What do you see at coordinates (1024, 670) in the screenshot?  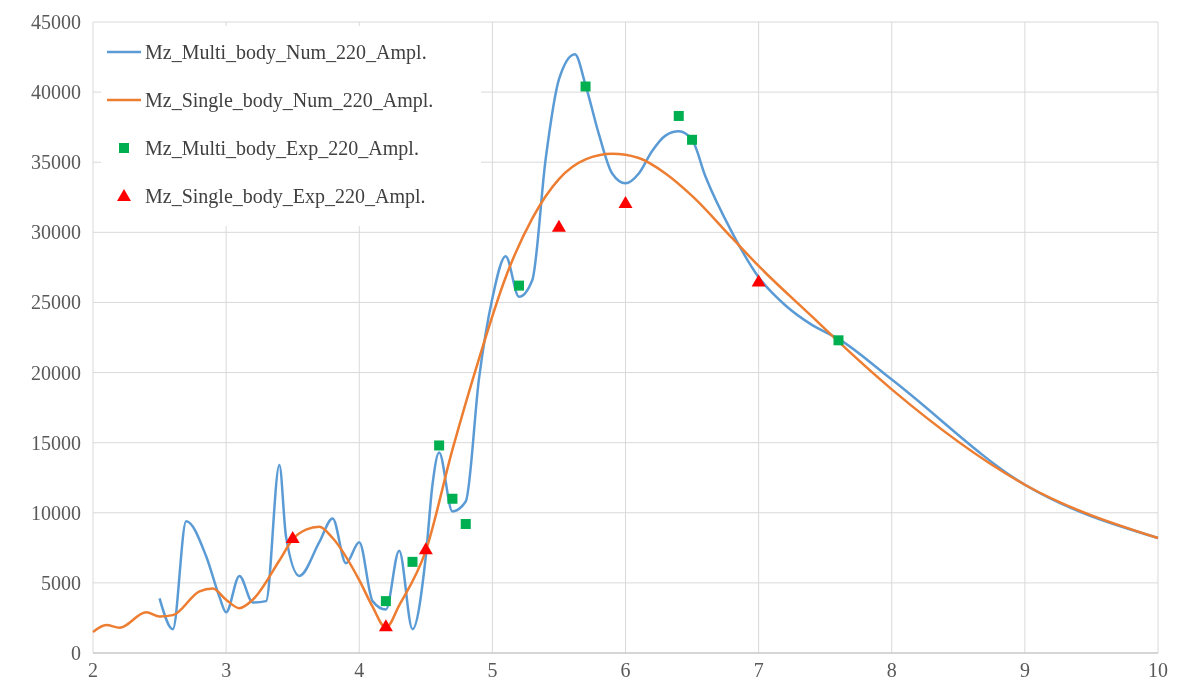 I see `x-tick-label: 9` at bounding box center [1024, 670].